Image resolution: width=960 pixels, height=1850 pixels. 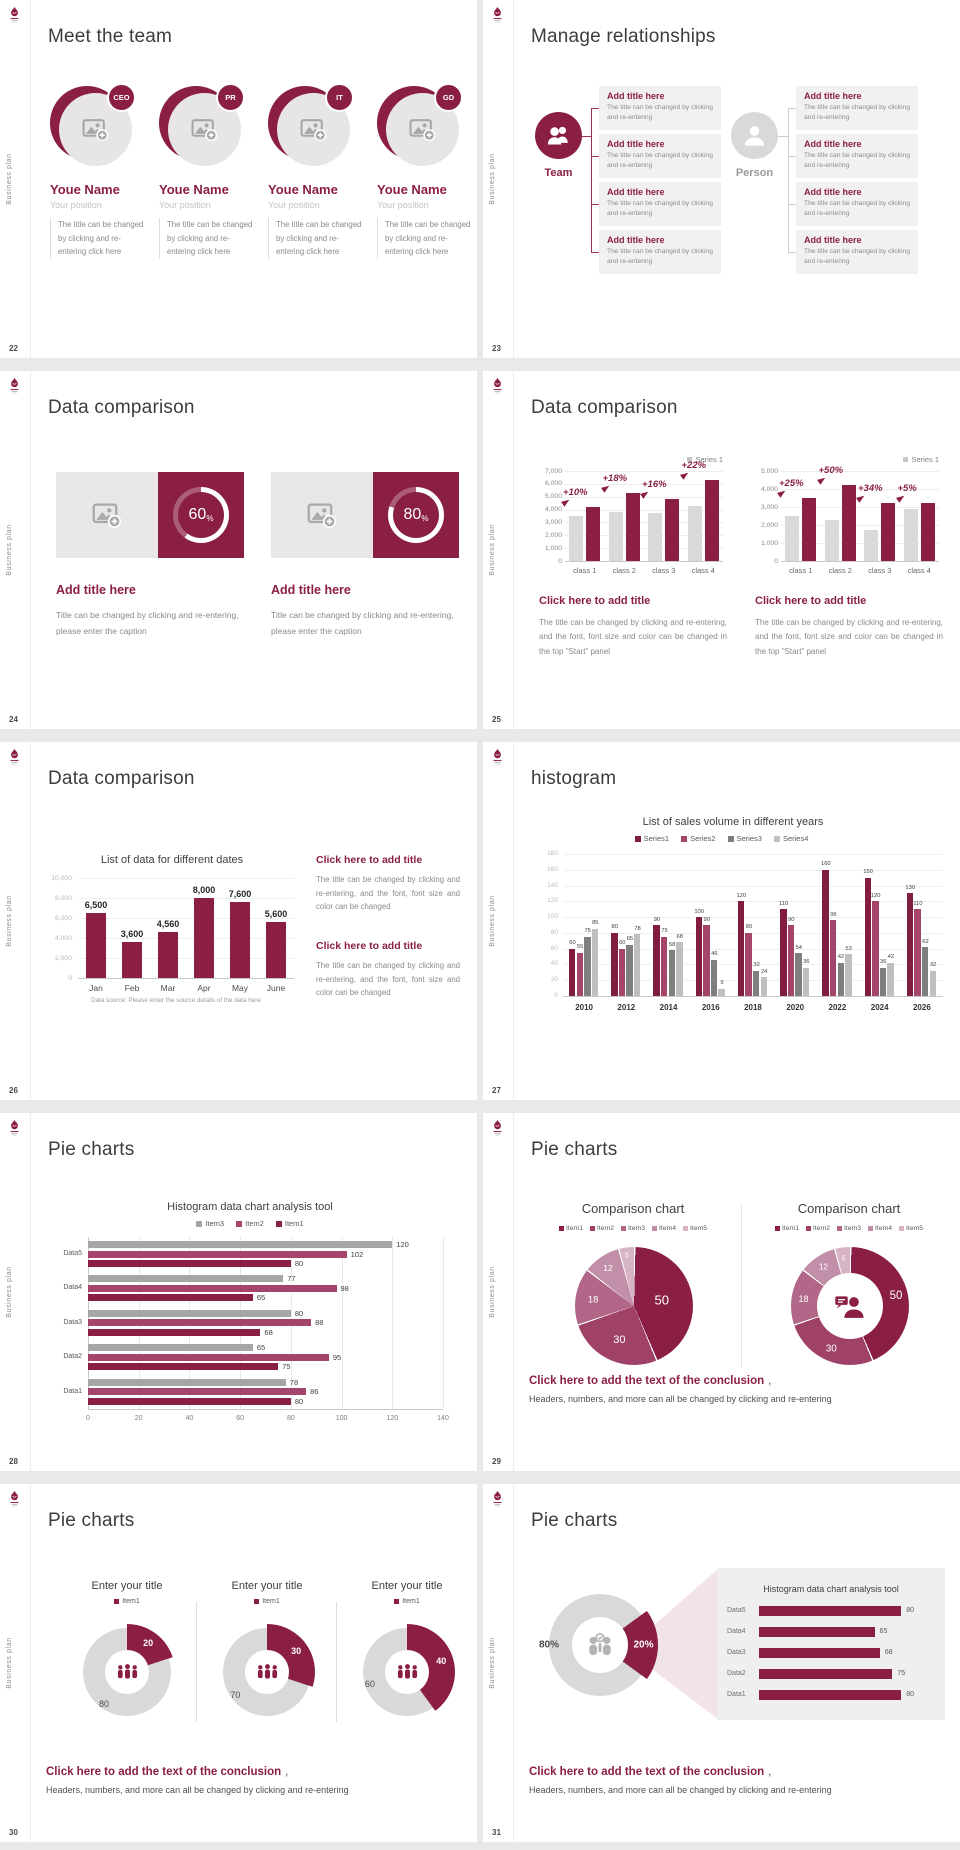 What do you see at coordinates (770, 1772) in the screenshot?
I see `conclusion-comma: ,` at bounding box center [770, 1772].